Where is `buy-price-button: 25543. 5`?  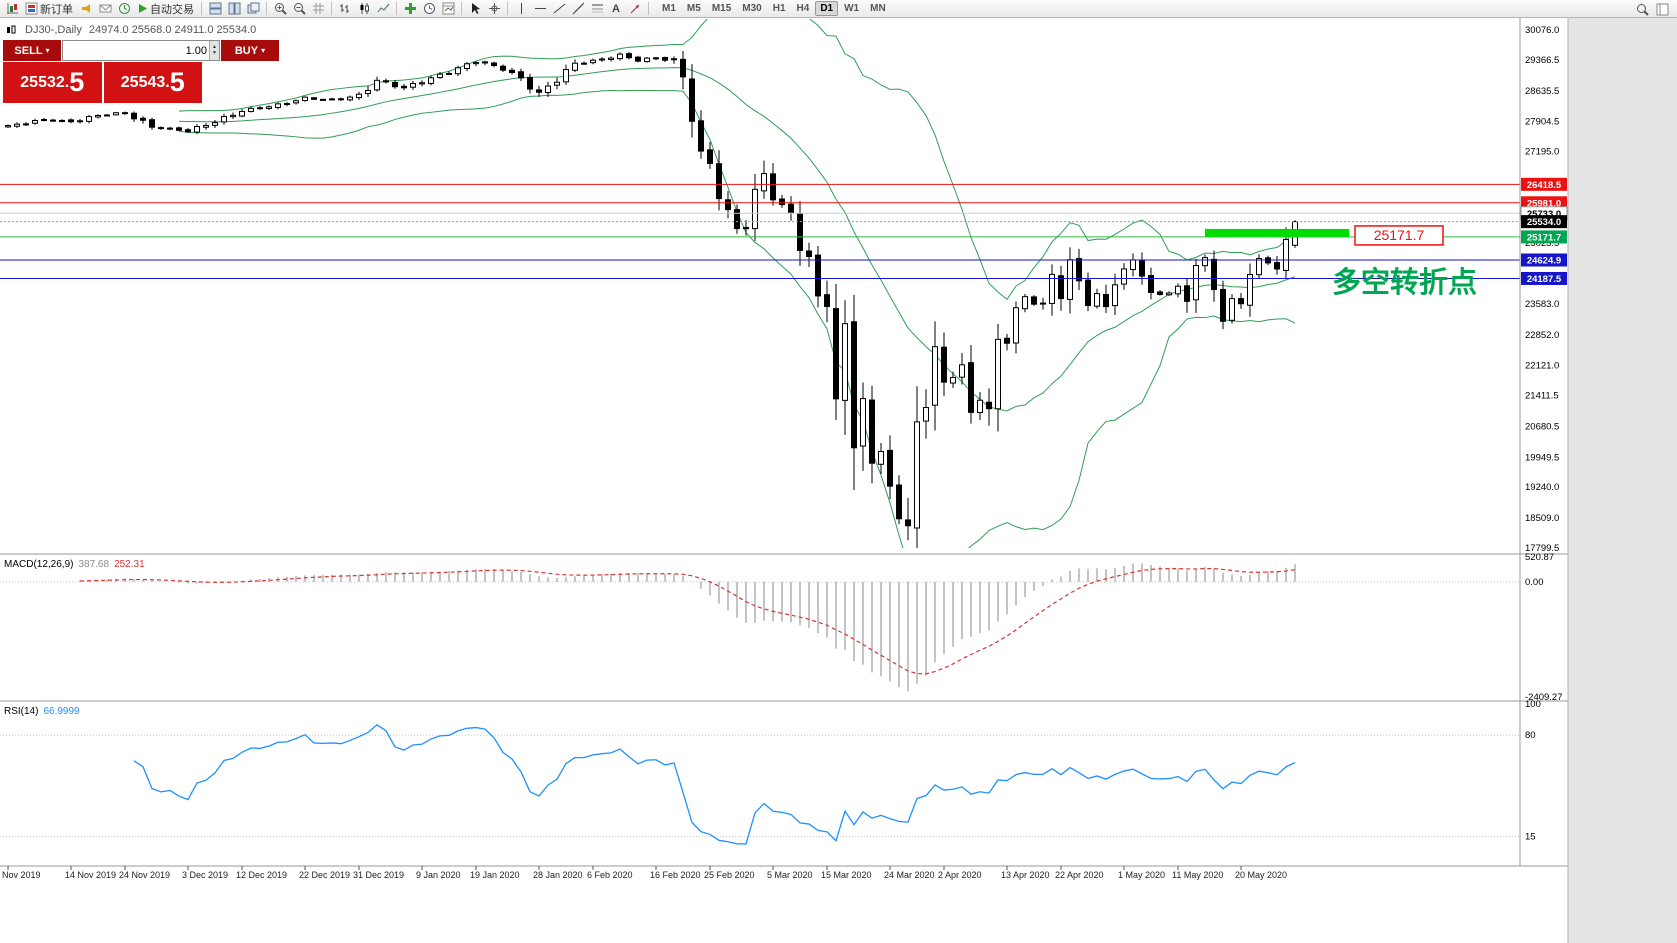 buy-price-button: 25543. 5 is located at coordinates (152, 82).